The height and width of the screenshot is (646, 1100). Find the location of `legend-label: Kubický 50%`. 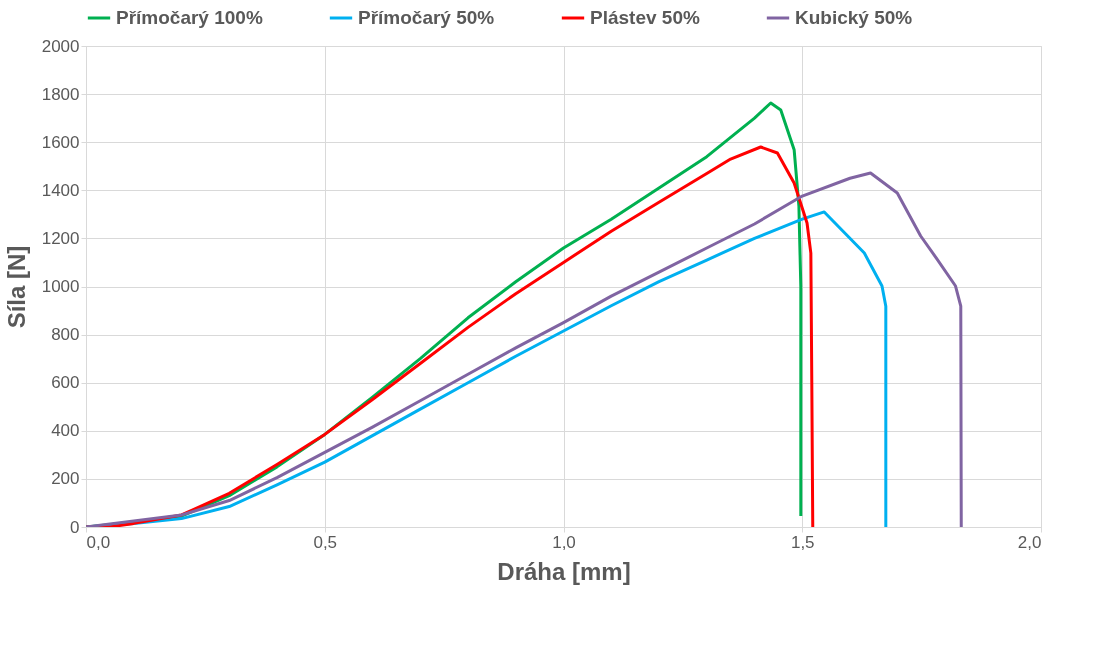

legend-label: Kubický 50% is located at coordinates (854, 17).